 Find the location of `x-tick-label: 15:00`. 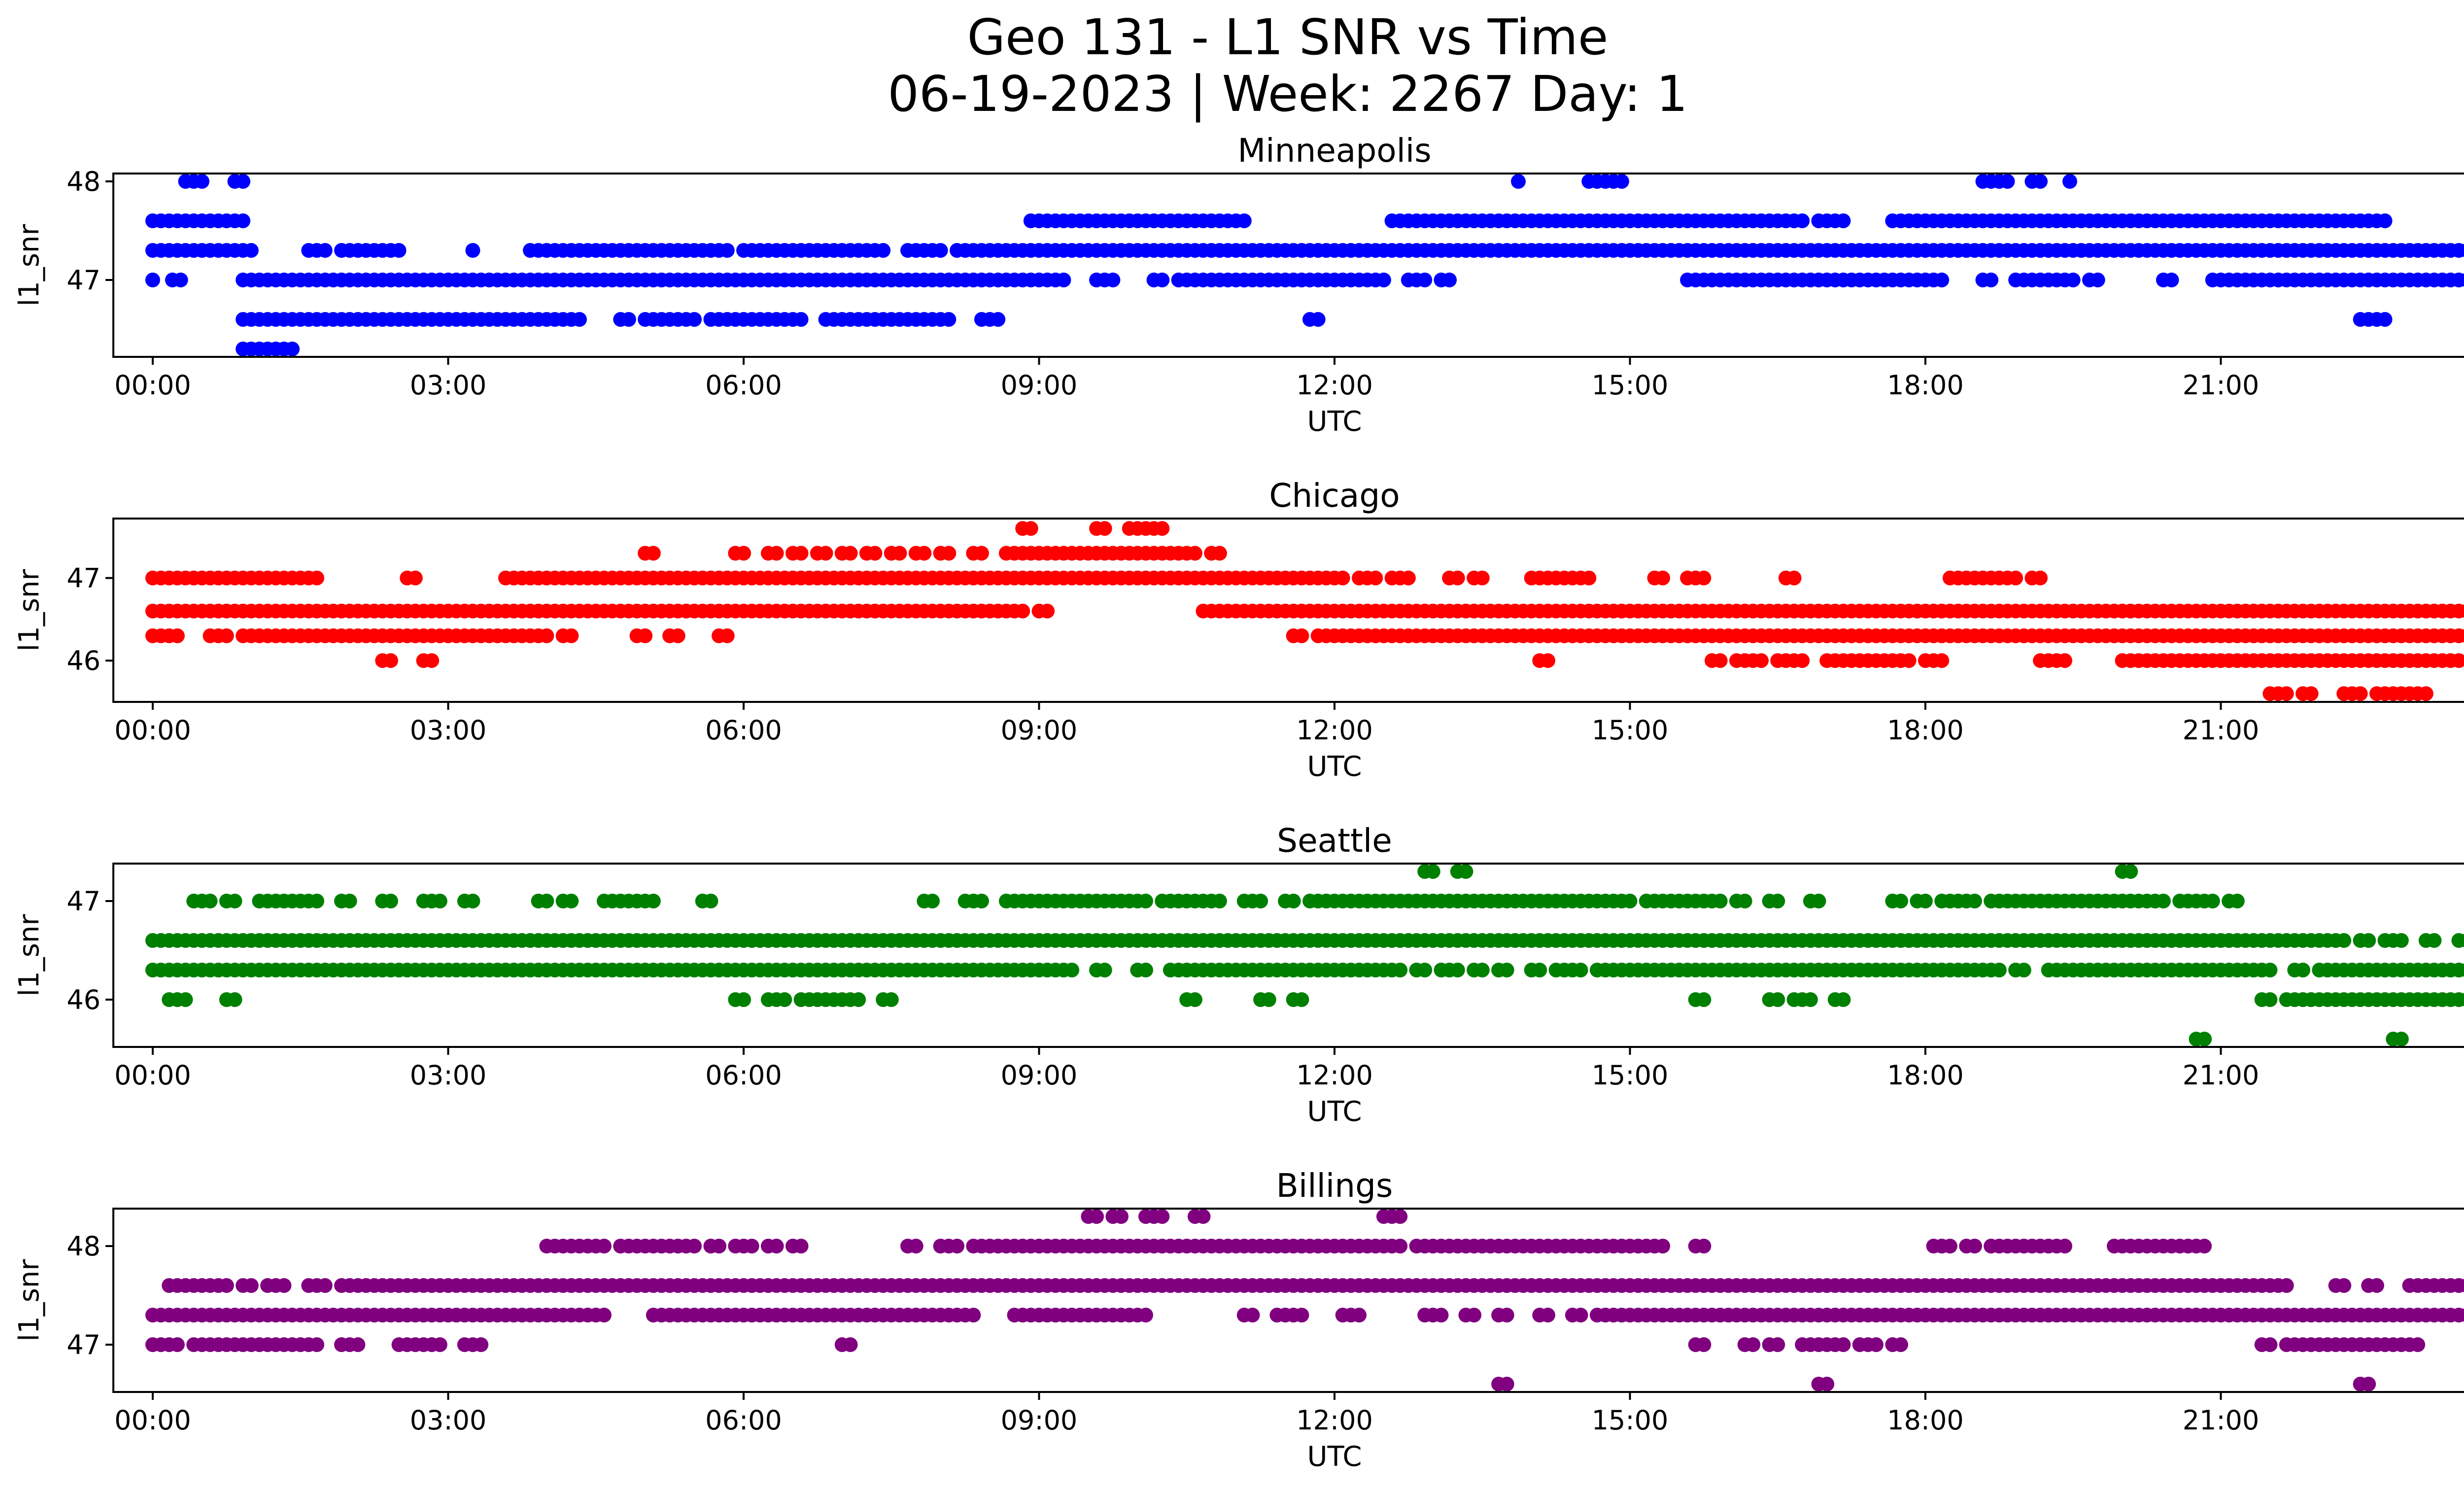

x-tick-label: 15:00 is located at coordinates (1630, 1420).